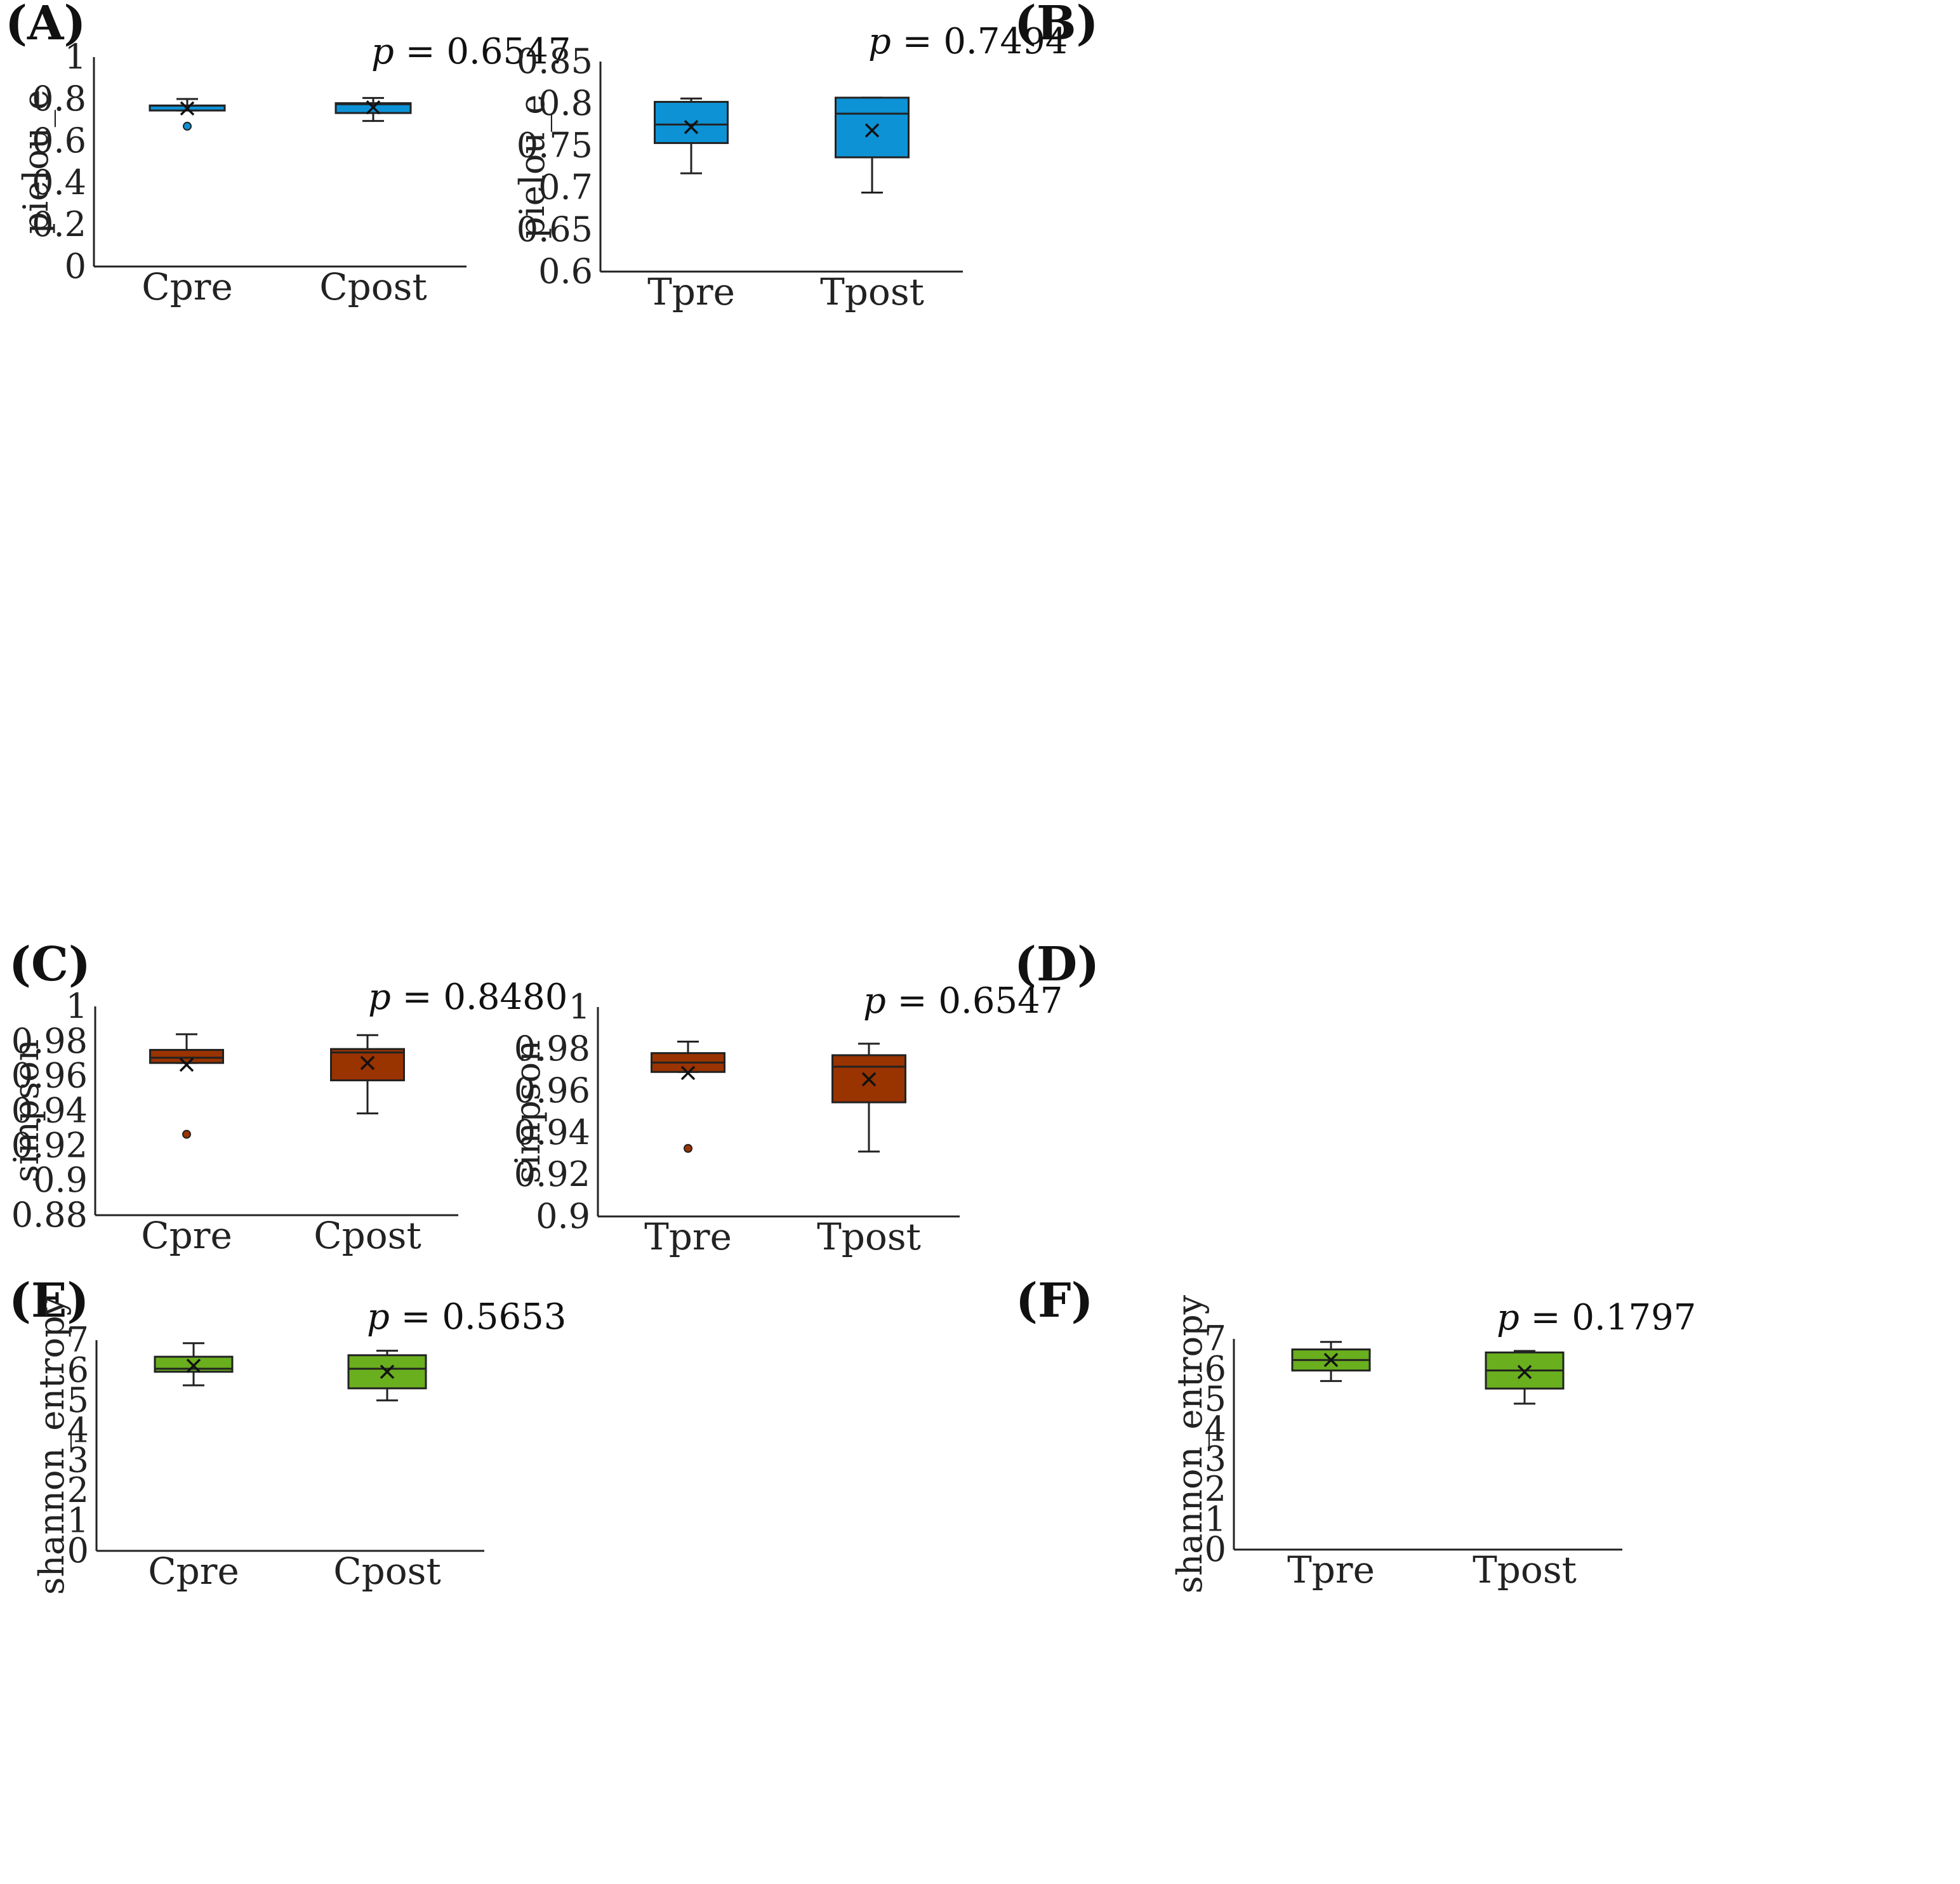  I want to click on p-value-label: p = 0.1797, so click(1596, 1317).